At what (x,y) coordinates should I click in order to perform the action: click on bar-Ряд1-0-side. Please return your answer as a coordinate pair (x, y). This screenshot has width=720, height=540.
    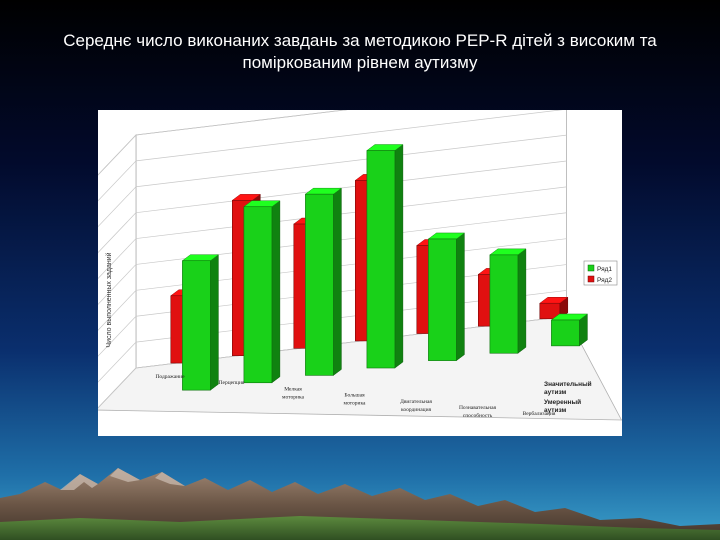
    Looking at the image, I should click on (214, 322).